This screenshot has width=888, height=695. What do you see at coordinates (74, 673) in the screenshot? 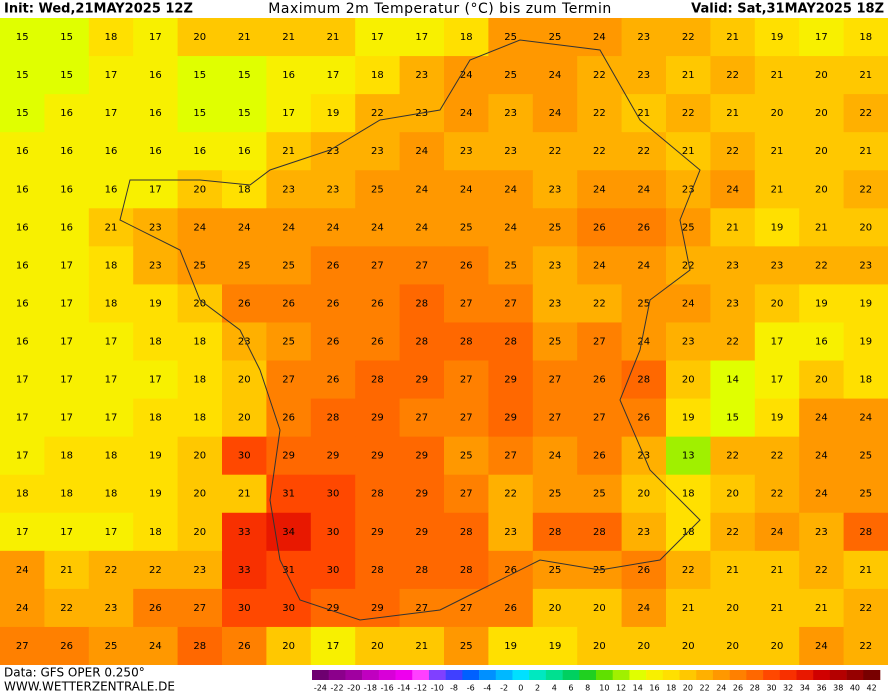
I see `data-source: Data: GFS OPER 0.250°` at bounding box center [74, 673].